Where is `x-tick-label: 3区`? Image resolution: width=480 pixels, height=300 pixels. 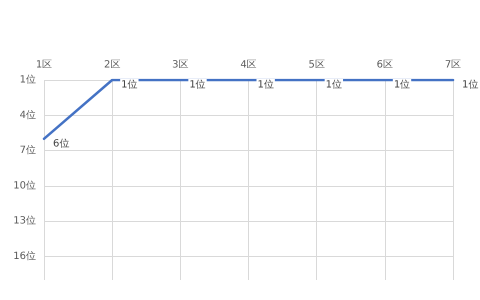 x-tick-label: 3区 is located at coordinates (180, 65).